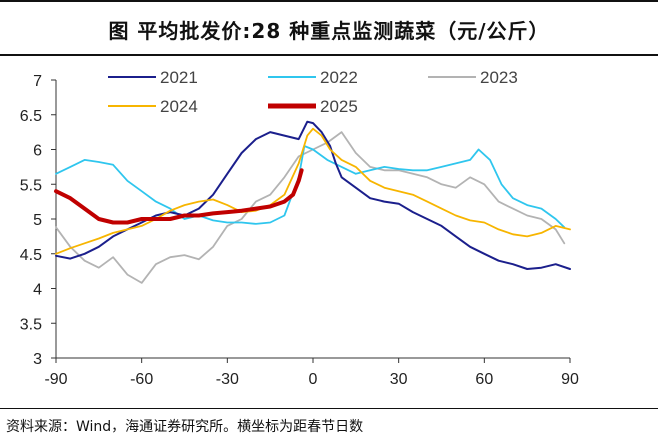 The image size is (658, 448). Describe the element at coordinates (37, 359) in the screenshot. I see `y-tick-label: 3` at that location.